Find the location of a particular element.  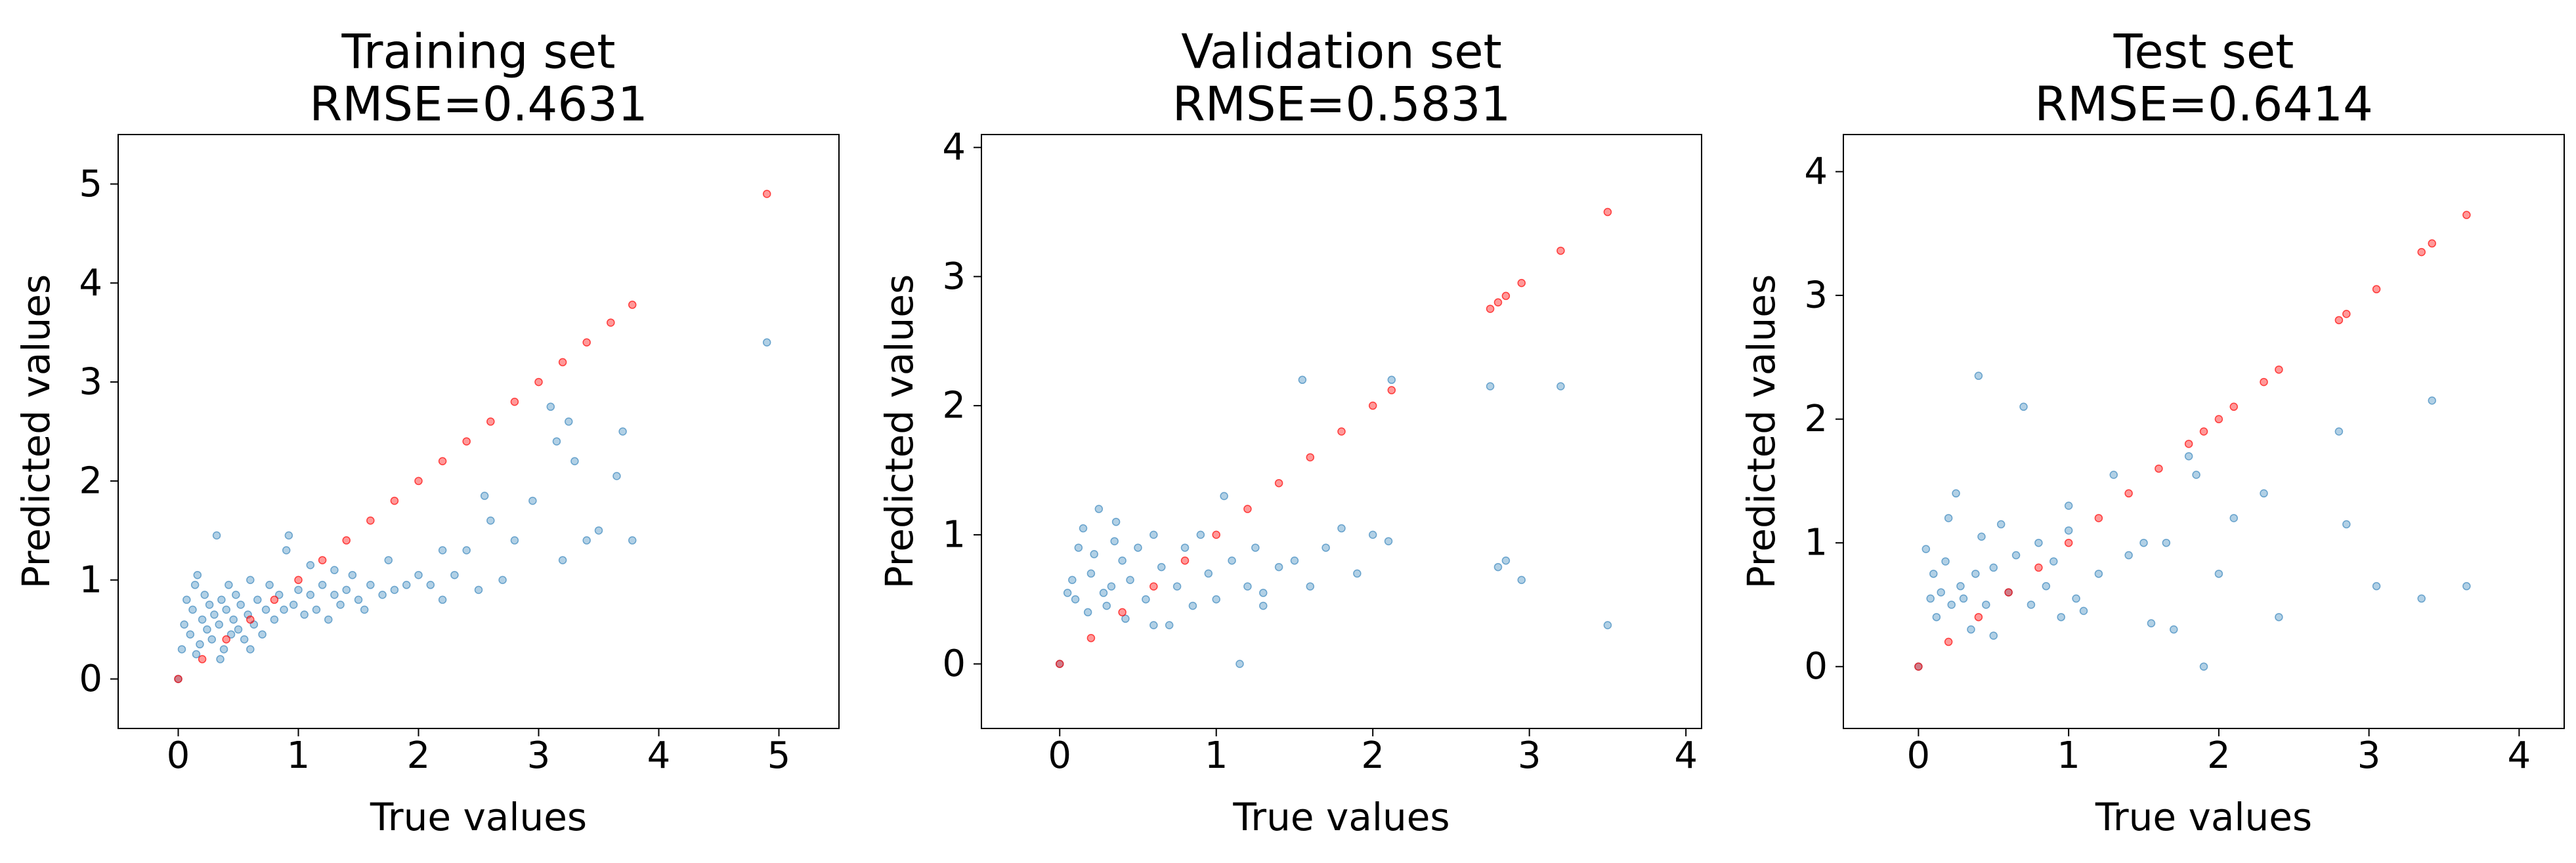

x-tick-label: 1 is located at coordinates (1216, 755).